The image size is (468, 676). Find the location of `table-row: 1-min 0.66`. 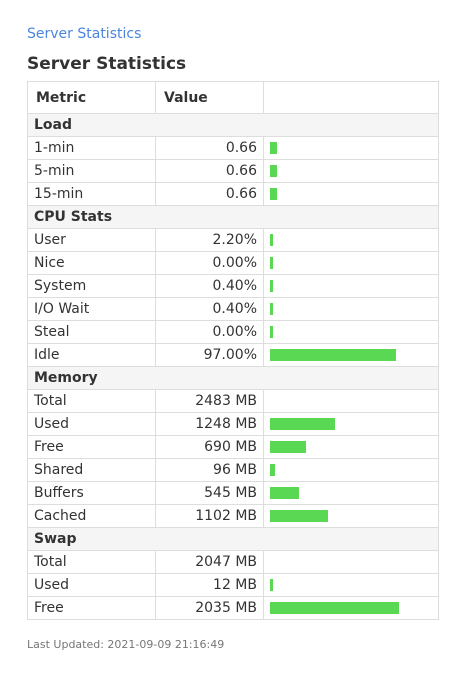

table-row: 1-min 0.66 is located at coordinates (233, 148).